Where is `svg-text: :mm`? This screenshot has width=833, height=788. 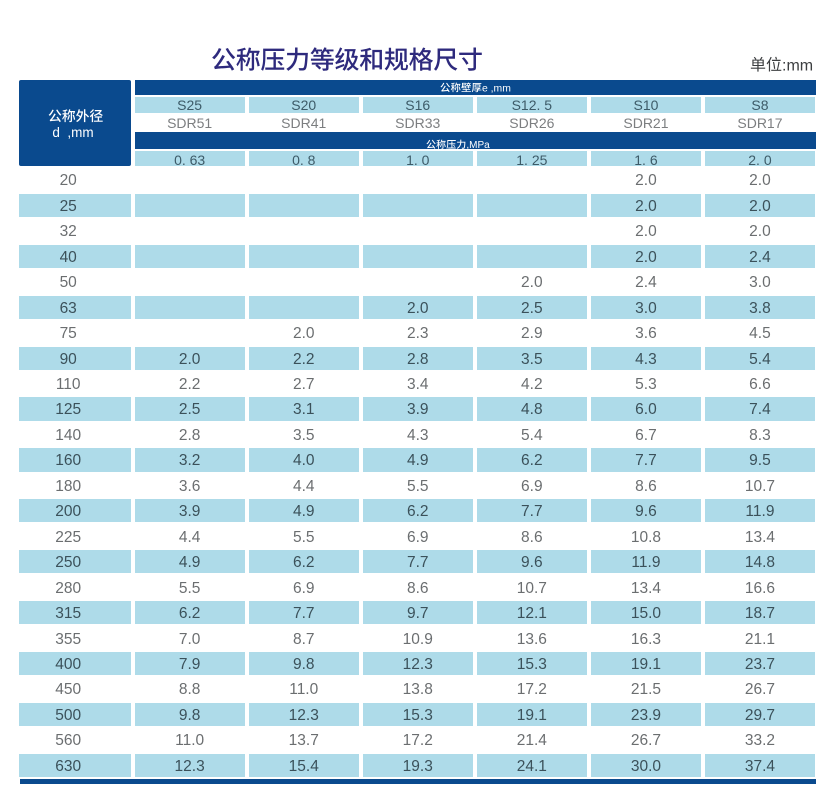
svg-text: :mm is located at coordinates (797, 65).